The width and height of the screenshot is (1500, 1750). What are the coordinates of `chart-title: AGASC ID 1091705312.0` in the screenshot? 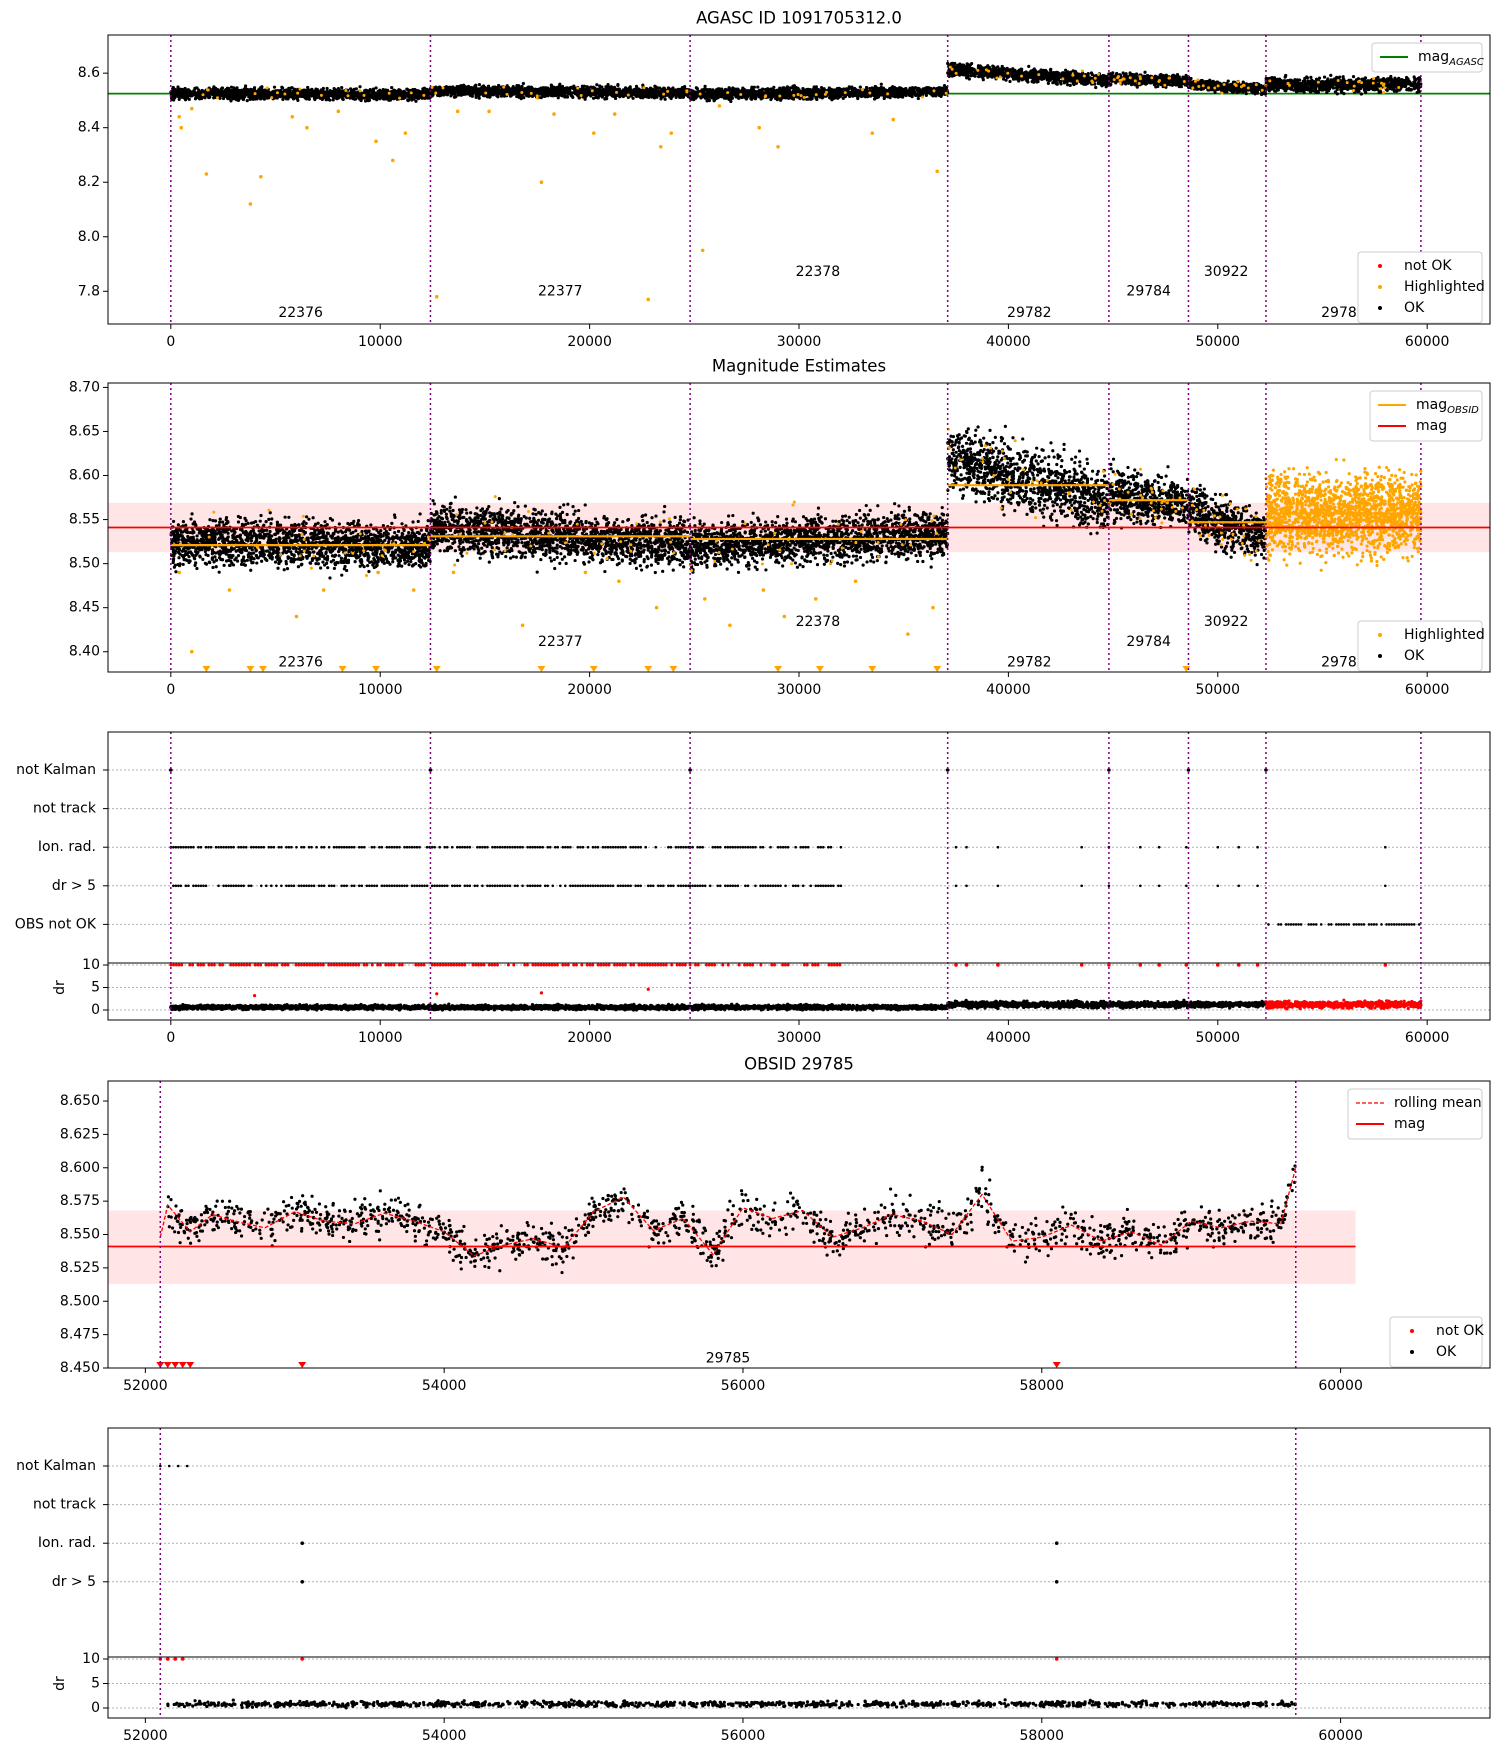 It's located at (799, 18).